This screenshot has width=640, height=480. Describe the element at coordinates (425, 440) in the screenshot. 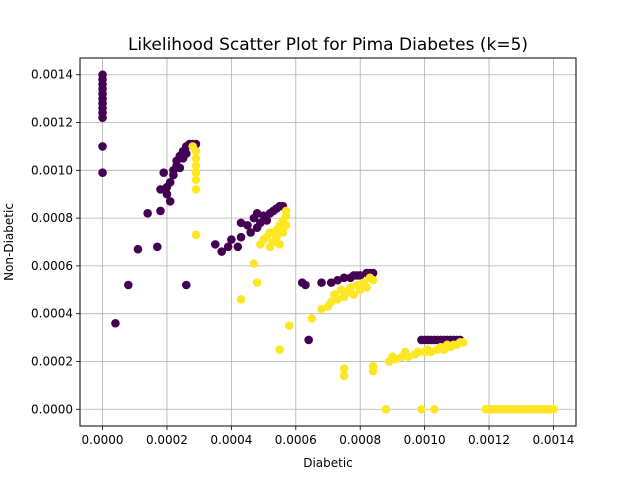

I see `x-tick-label: 0.0010` at that location.